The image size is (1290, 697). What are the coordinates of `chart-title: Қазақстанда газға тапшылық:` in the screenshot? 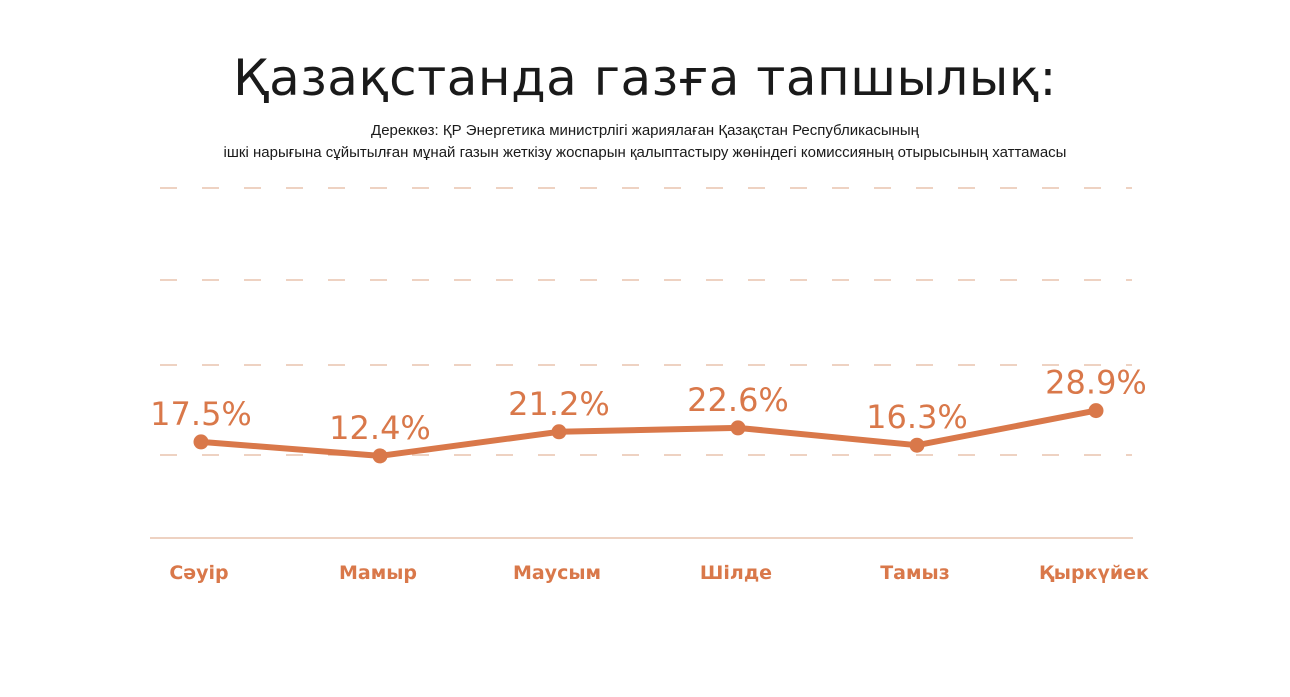 It's located at (645, 78).